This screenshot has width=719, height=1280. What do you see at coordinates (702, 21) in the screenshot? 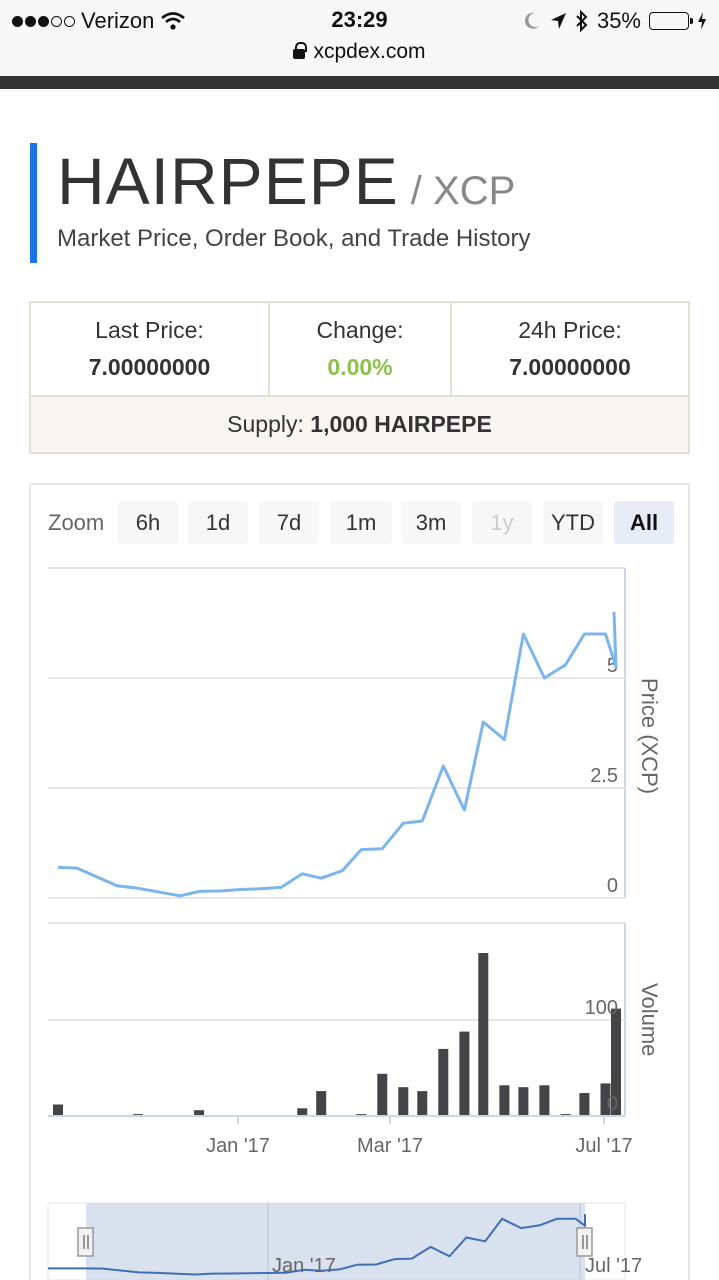
I see `charging-bolt-icon` at bounding box center [702, 21].